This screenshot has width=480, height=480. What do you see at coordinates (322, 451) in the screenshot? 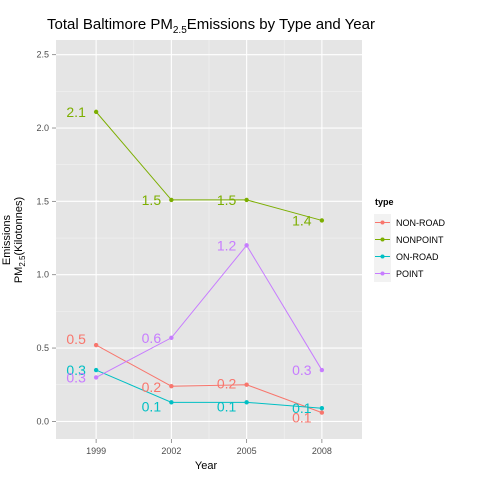
I see `x-tick-label: 2008` at bounding box center [322, 451].